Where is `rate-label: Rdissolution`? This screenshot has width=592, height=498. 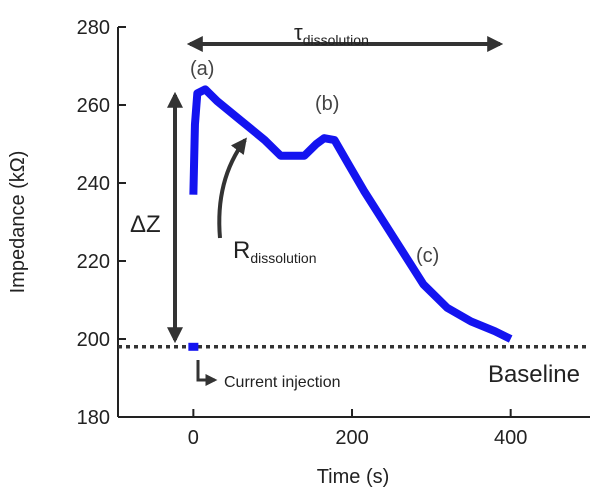 rate-label: Rdissolution is located at coordinates (275, 251).